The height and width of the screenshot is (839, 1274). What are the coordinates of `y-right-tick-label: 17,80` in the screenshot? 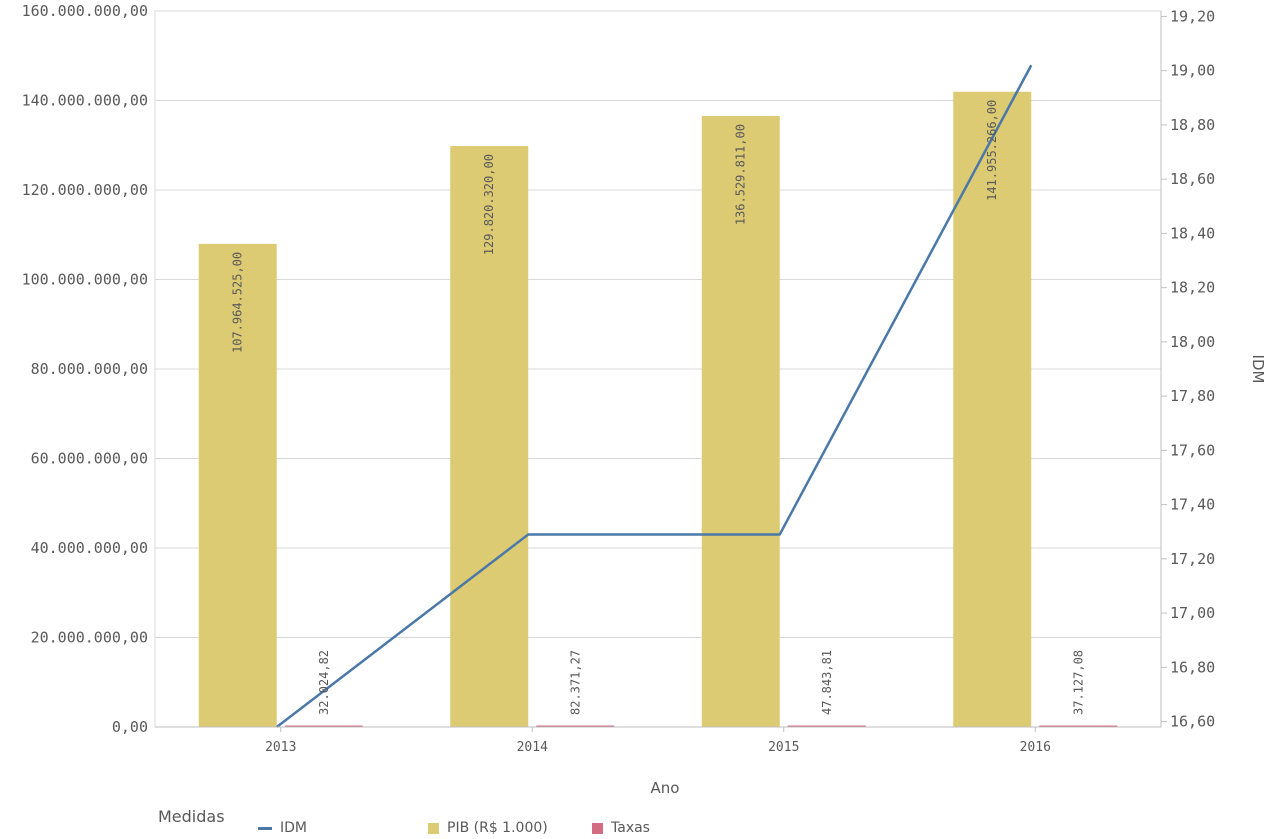 It's located at (1192, 396).